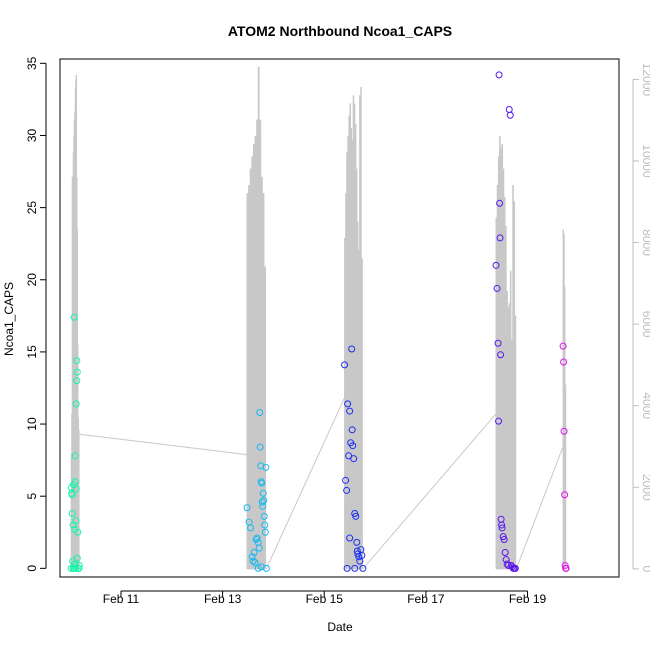  Describe the element at coordinates (645, 568) in the screenshot. I see `y2-tick-label-0: 0` at that location.